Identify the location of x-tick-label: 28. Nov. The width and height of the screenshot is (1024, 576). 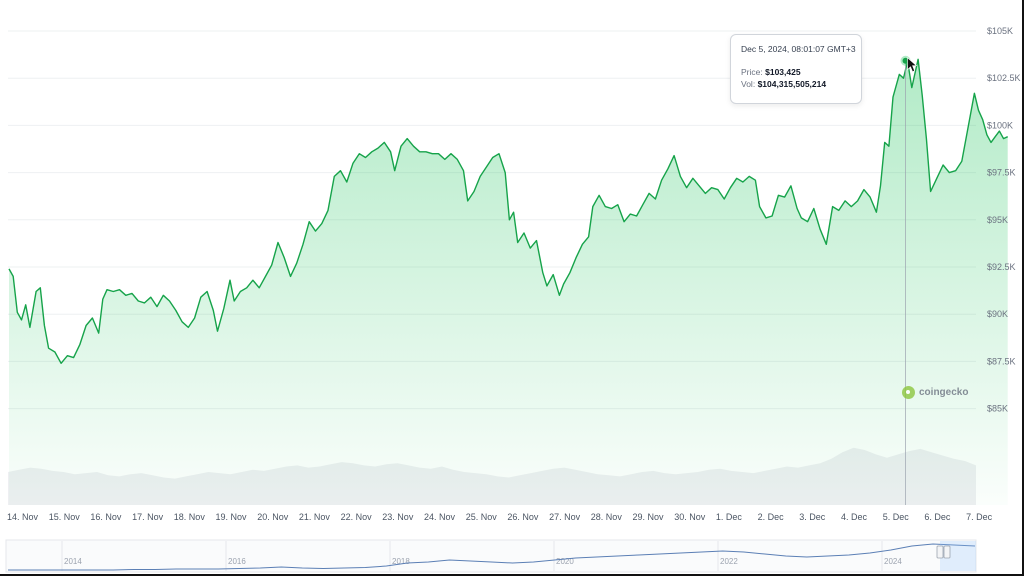
(607, 517).